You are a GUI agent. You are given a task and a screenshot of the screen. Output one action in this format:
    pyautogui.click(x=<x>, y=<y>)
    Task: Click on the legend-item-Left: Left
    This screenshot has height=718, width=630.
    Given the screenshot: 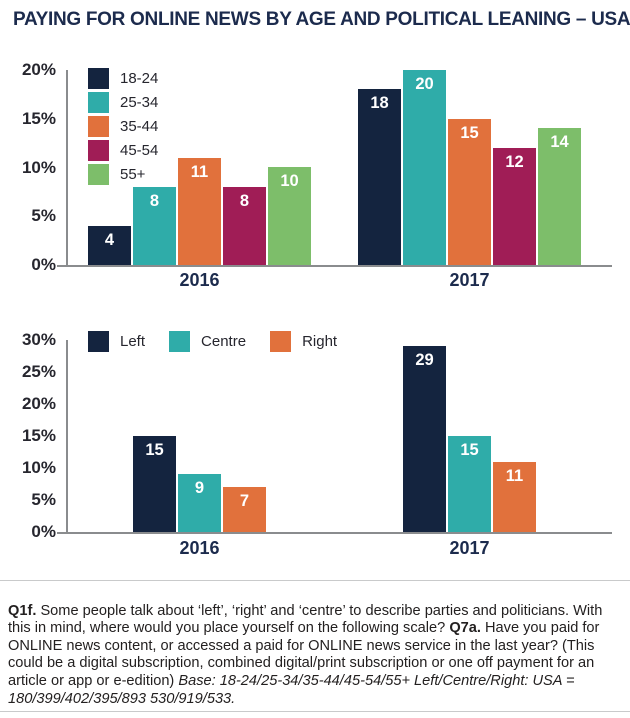 What is the action you would take?
    pyautogui.click(x=116, y=341)
    